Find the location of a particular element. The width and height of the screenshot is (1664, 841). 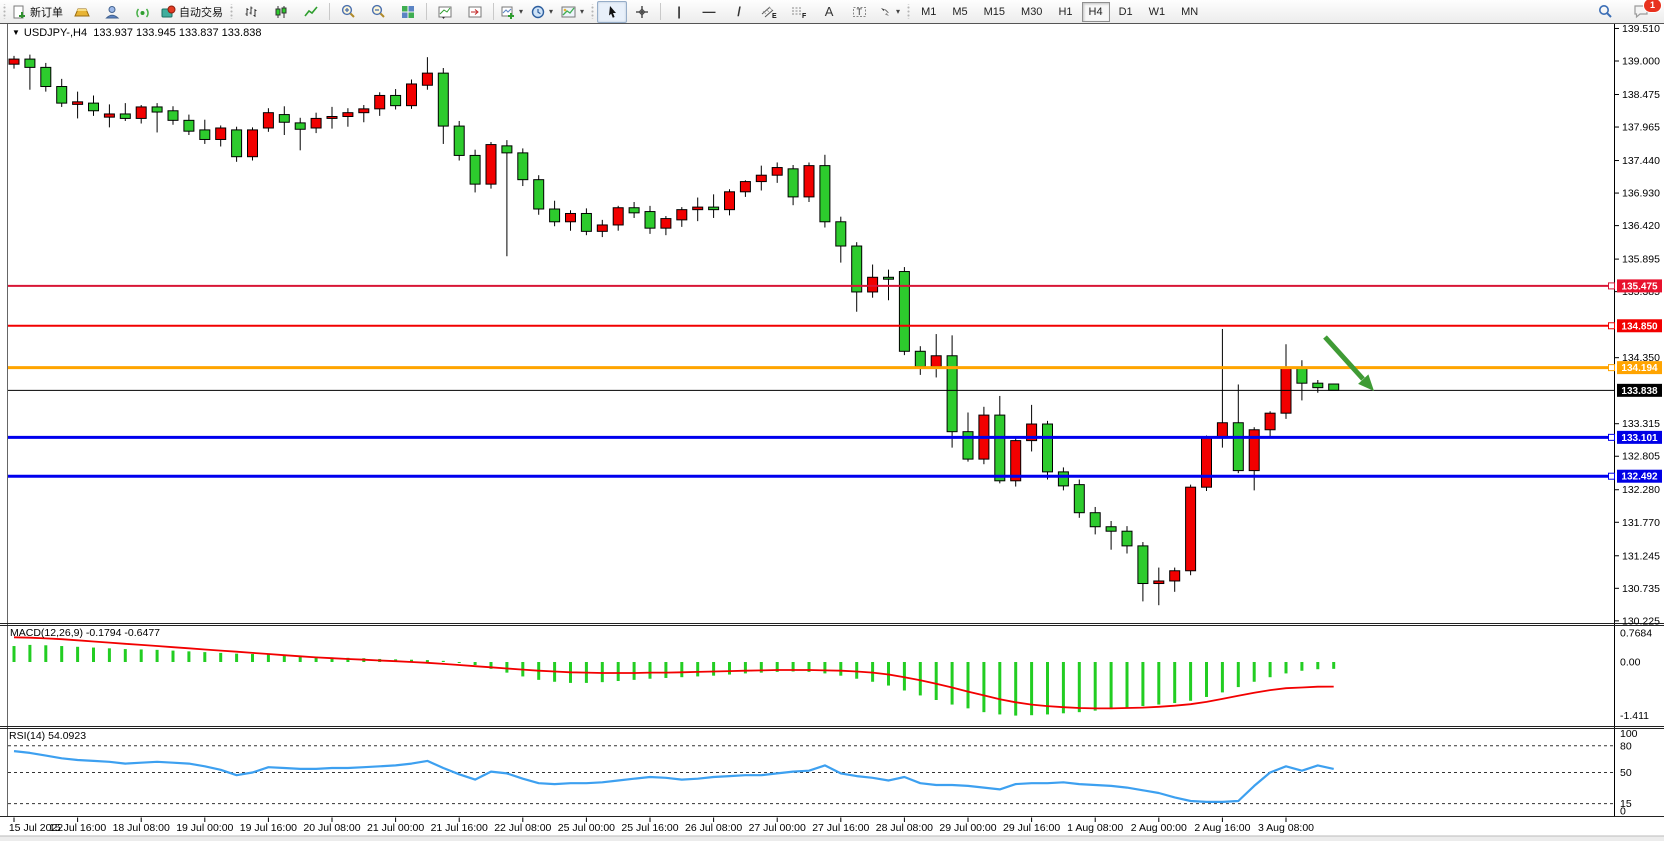

equidistant-channel-button: E is located at coordinates (769, 12).